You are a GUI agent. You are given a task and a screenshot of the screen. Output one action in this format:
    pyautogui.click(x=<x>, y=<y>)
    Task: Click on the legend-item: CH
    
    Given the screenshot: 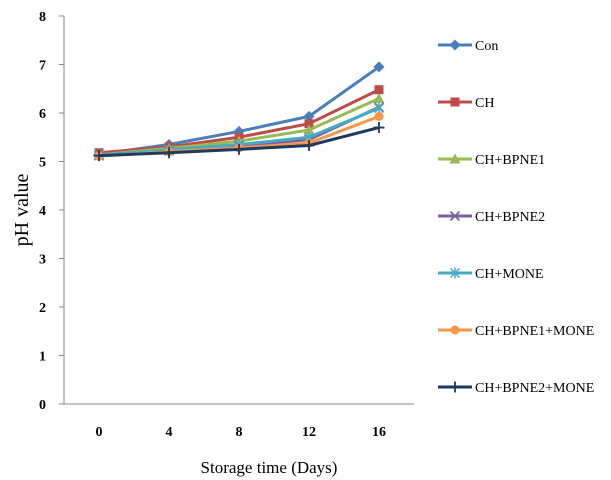 What is the action you would take?
    pyautogui.click(x=466, y=103)
    